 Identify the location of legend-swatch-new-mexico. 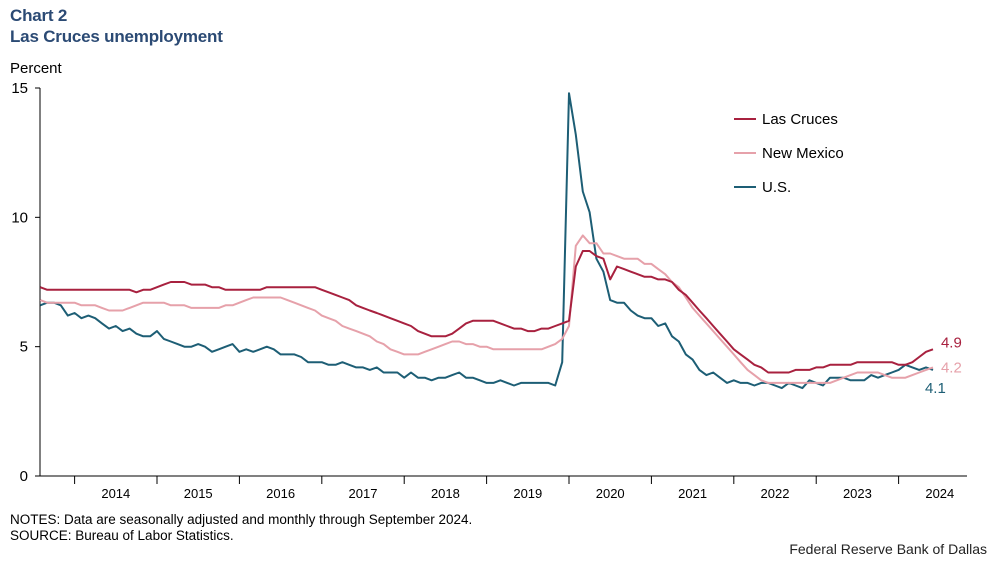
(745, 153).